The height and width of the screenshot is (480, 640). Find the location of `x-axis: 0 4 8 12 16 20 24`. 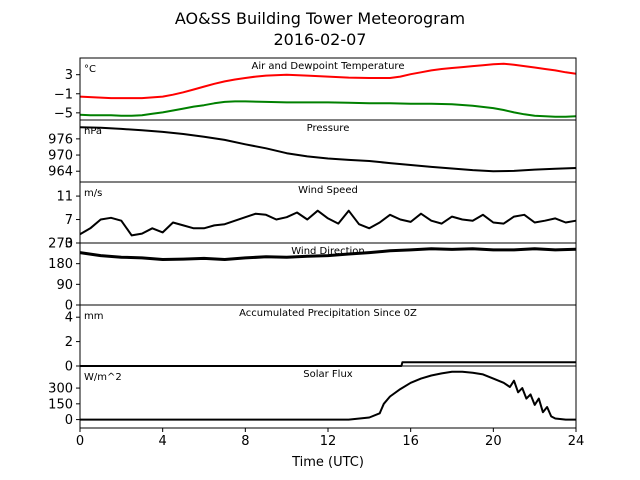

x-axis: 0 4 8 12 16 20 24 is located at coordinates (330, 438).